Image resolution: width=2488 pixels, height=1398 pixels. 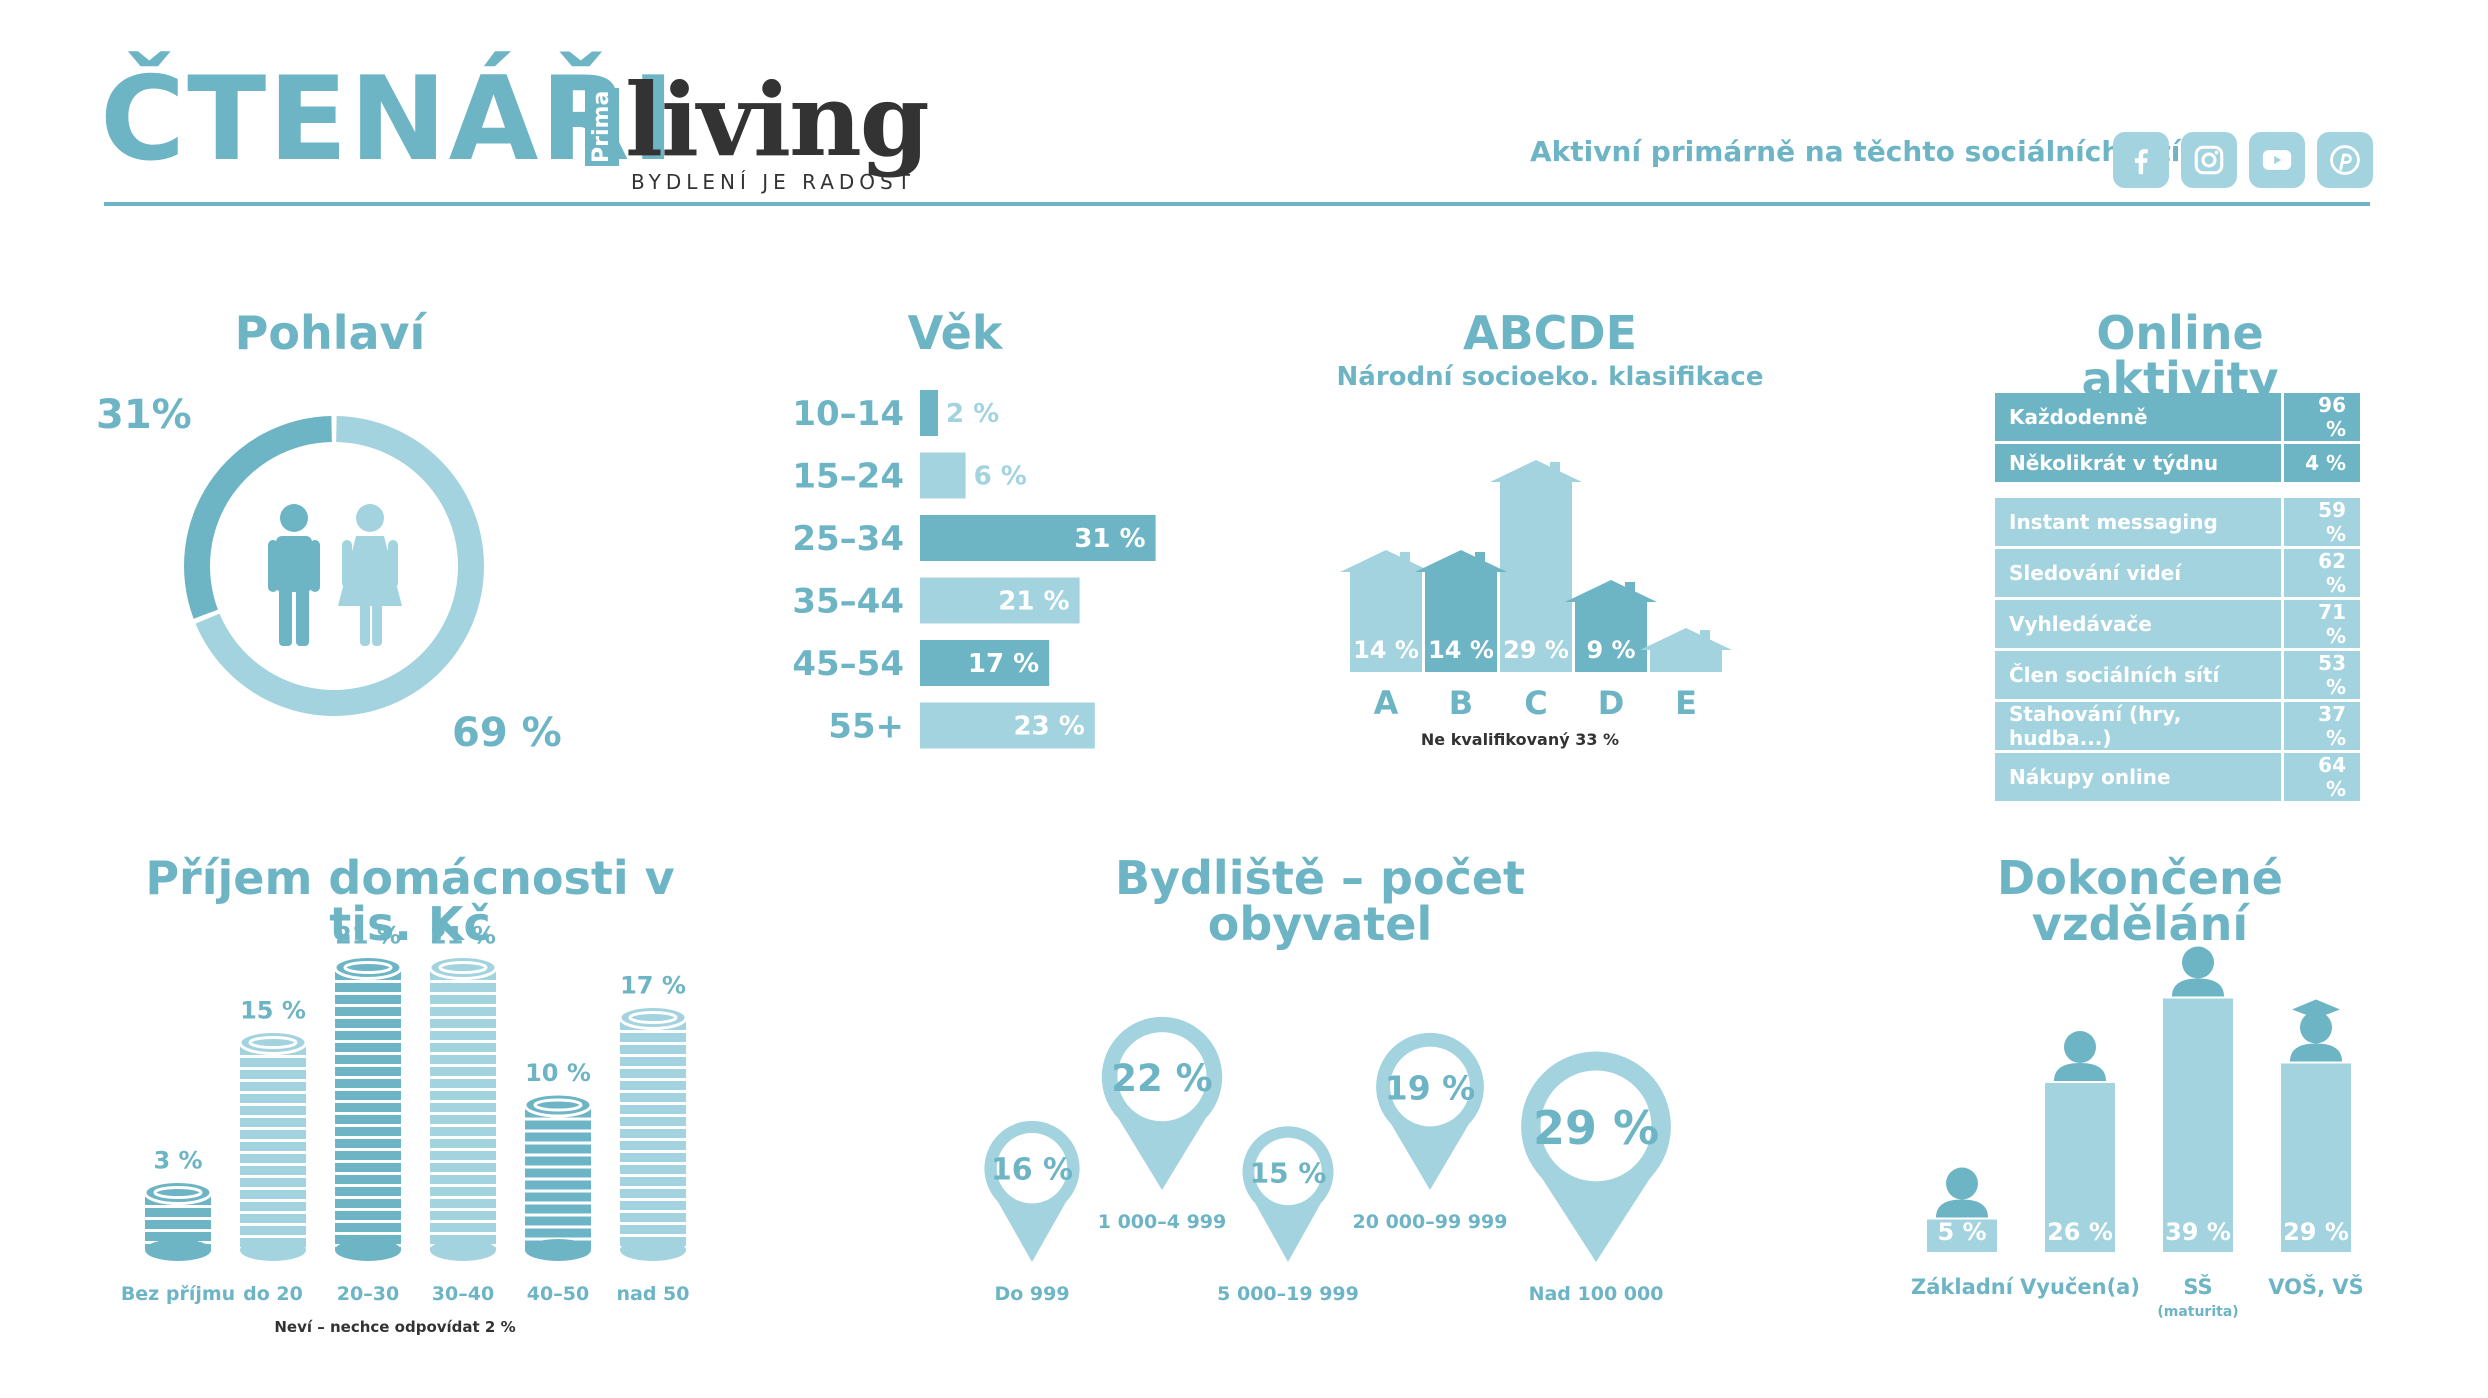 I want to click on education-value-label: 26 %, so click(x=2080, y=1232).